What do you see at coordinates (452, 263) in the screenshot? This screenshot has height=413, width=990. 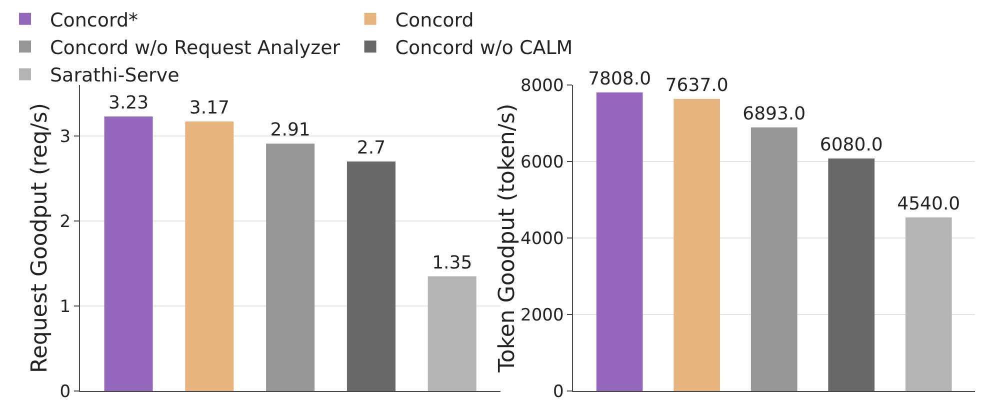 I see `data-label: 1.35` at bounding box center [452, 263].